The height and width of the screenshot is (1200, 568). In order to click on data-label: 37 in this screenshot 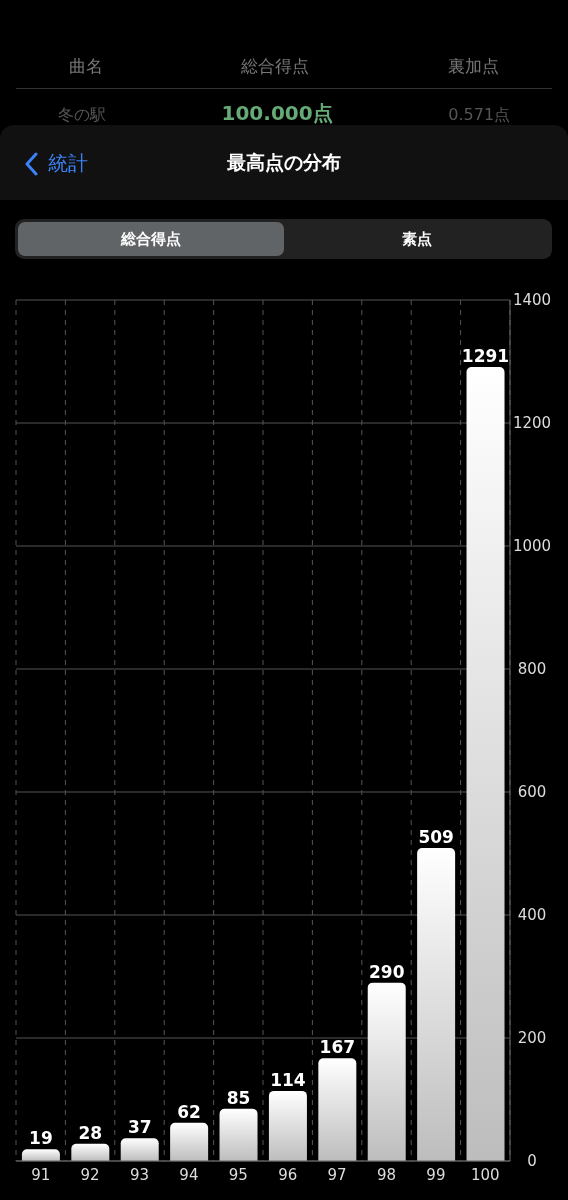, I will do `click(139, 1127)`.